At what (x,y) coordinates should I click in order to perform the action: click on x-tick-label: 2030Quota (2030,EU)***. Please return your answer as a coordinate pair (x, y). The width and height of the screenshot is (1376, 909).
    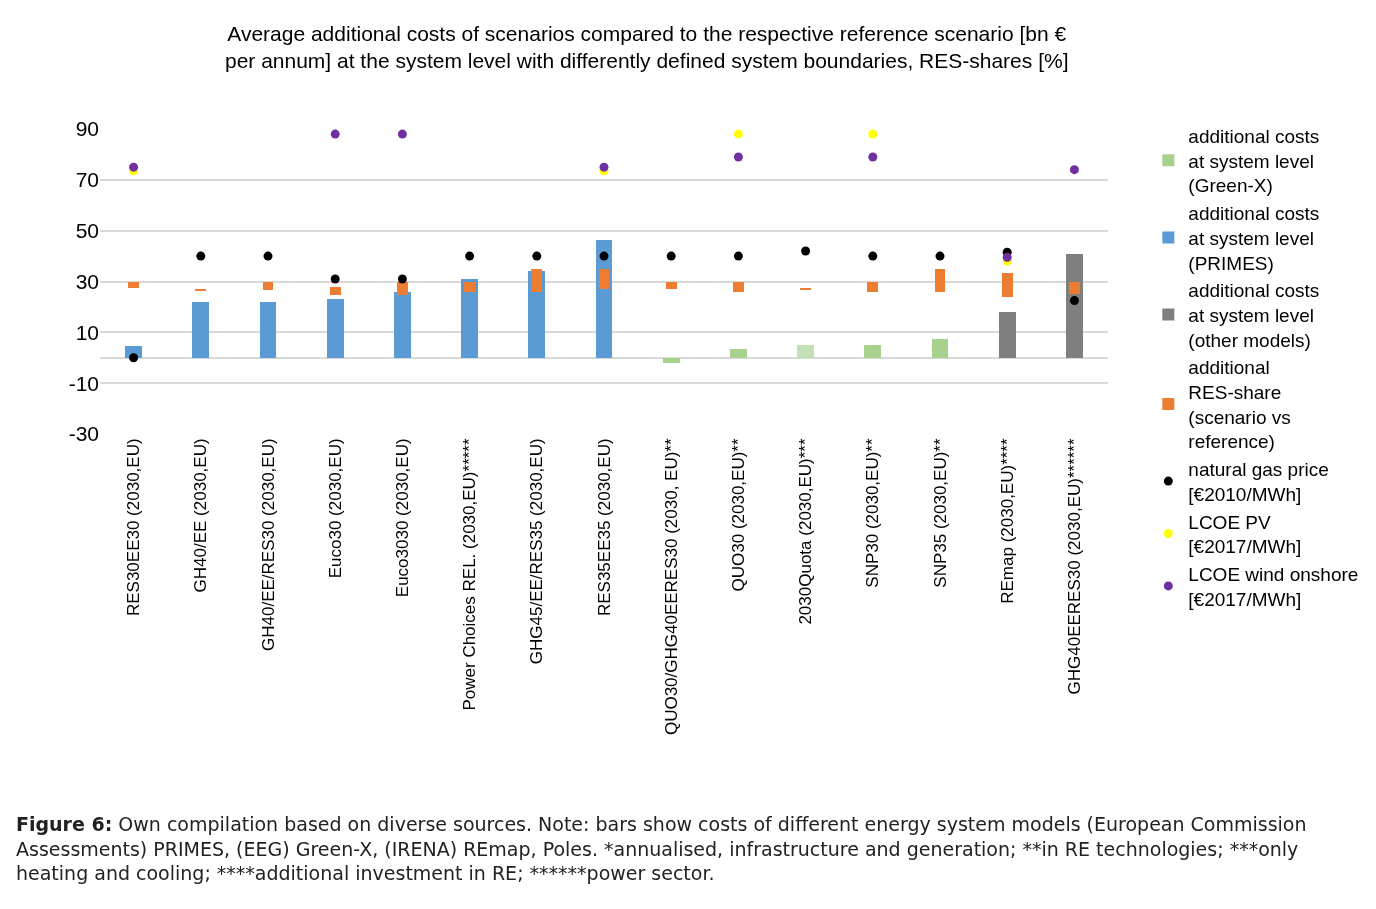
    Looking at the image, I should click on (806, 531).